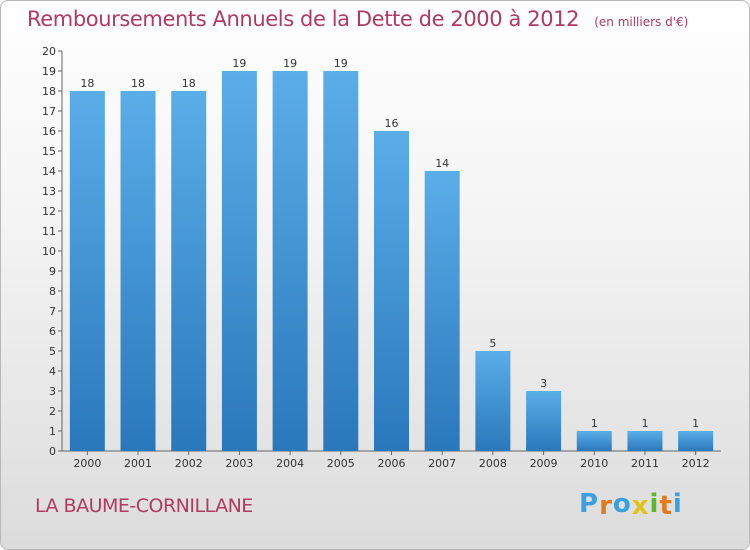 This screenshot has width=750, height=550. I want to click on x-tick-label: 2000, so click(87, 463).